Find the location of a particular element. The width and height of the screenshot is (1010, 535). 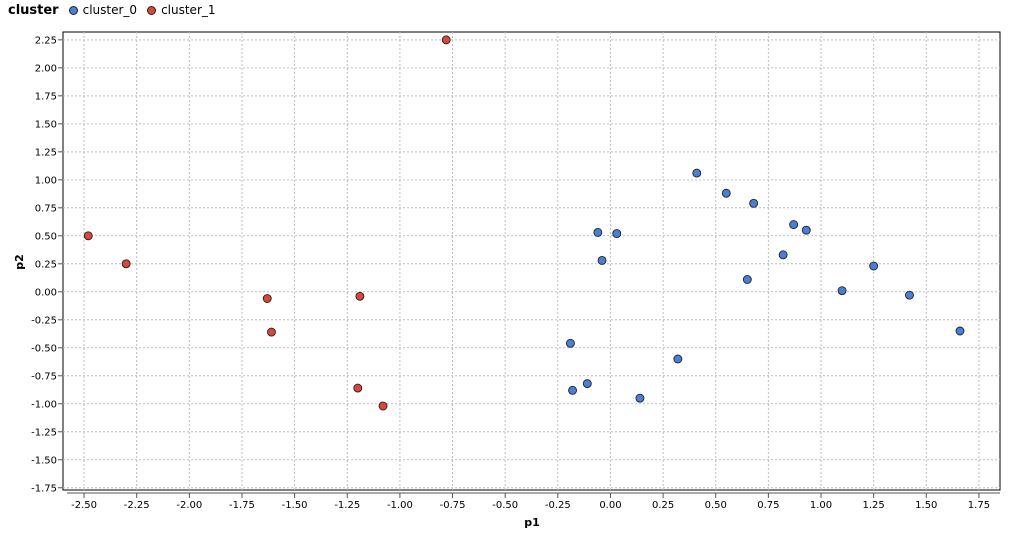

x-tick-label: -2.00 is located at coordinates (189, 505).